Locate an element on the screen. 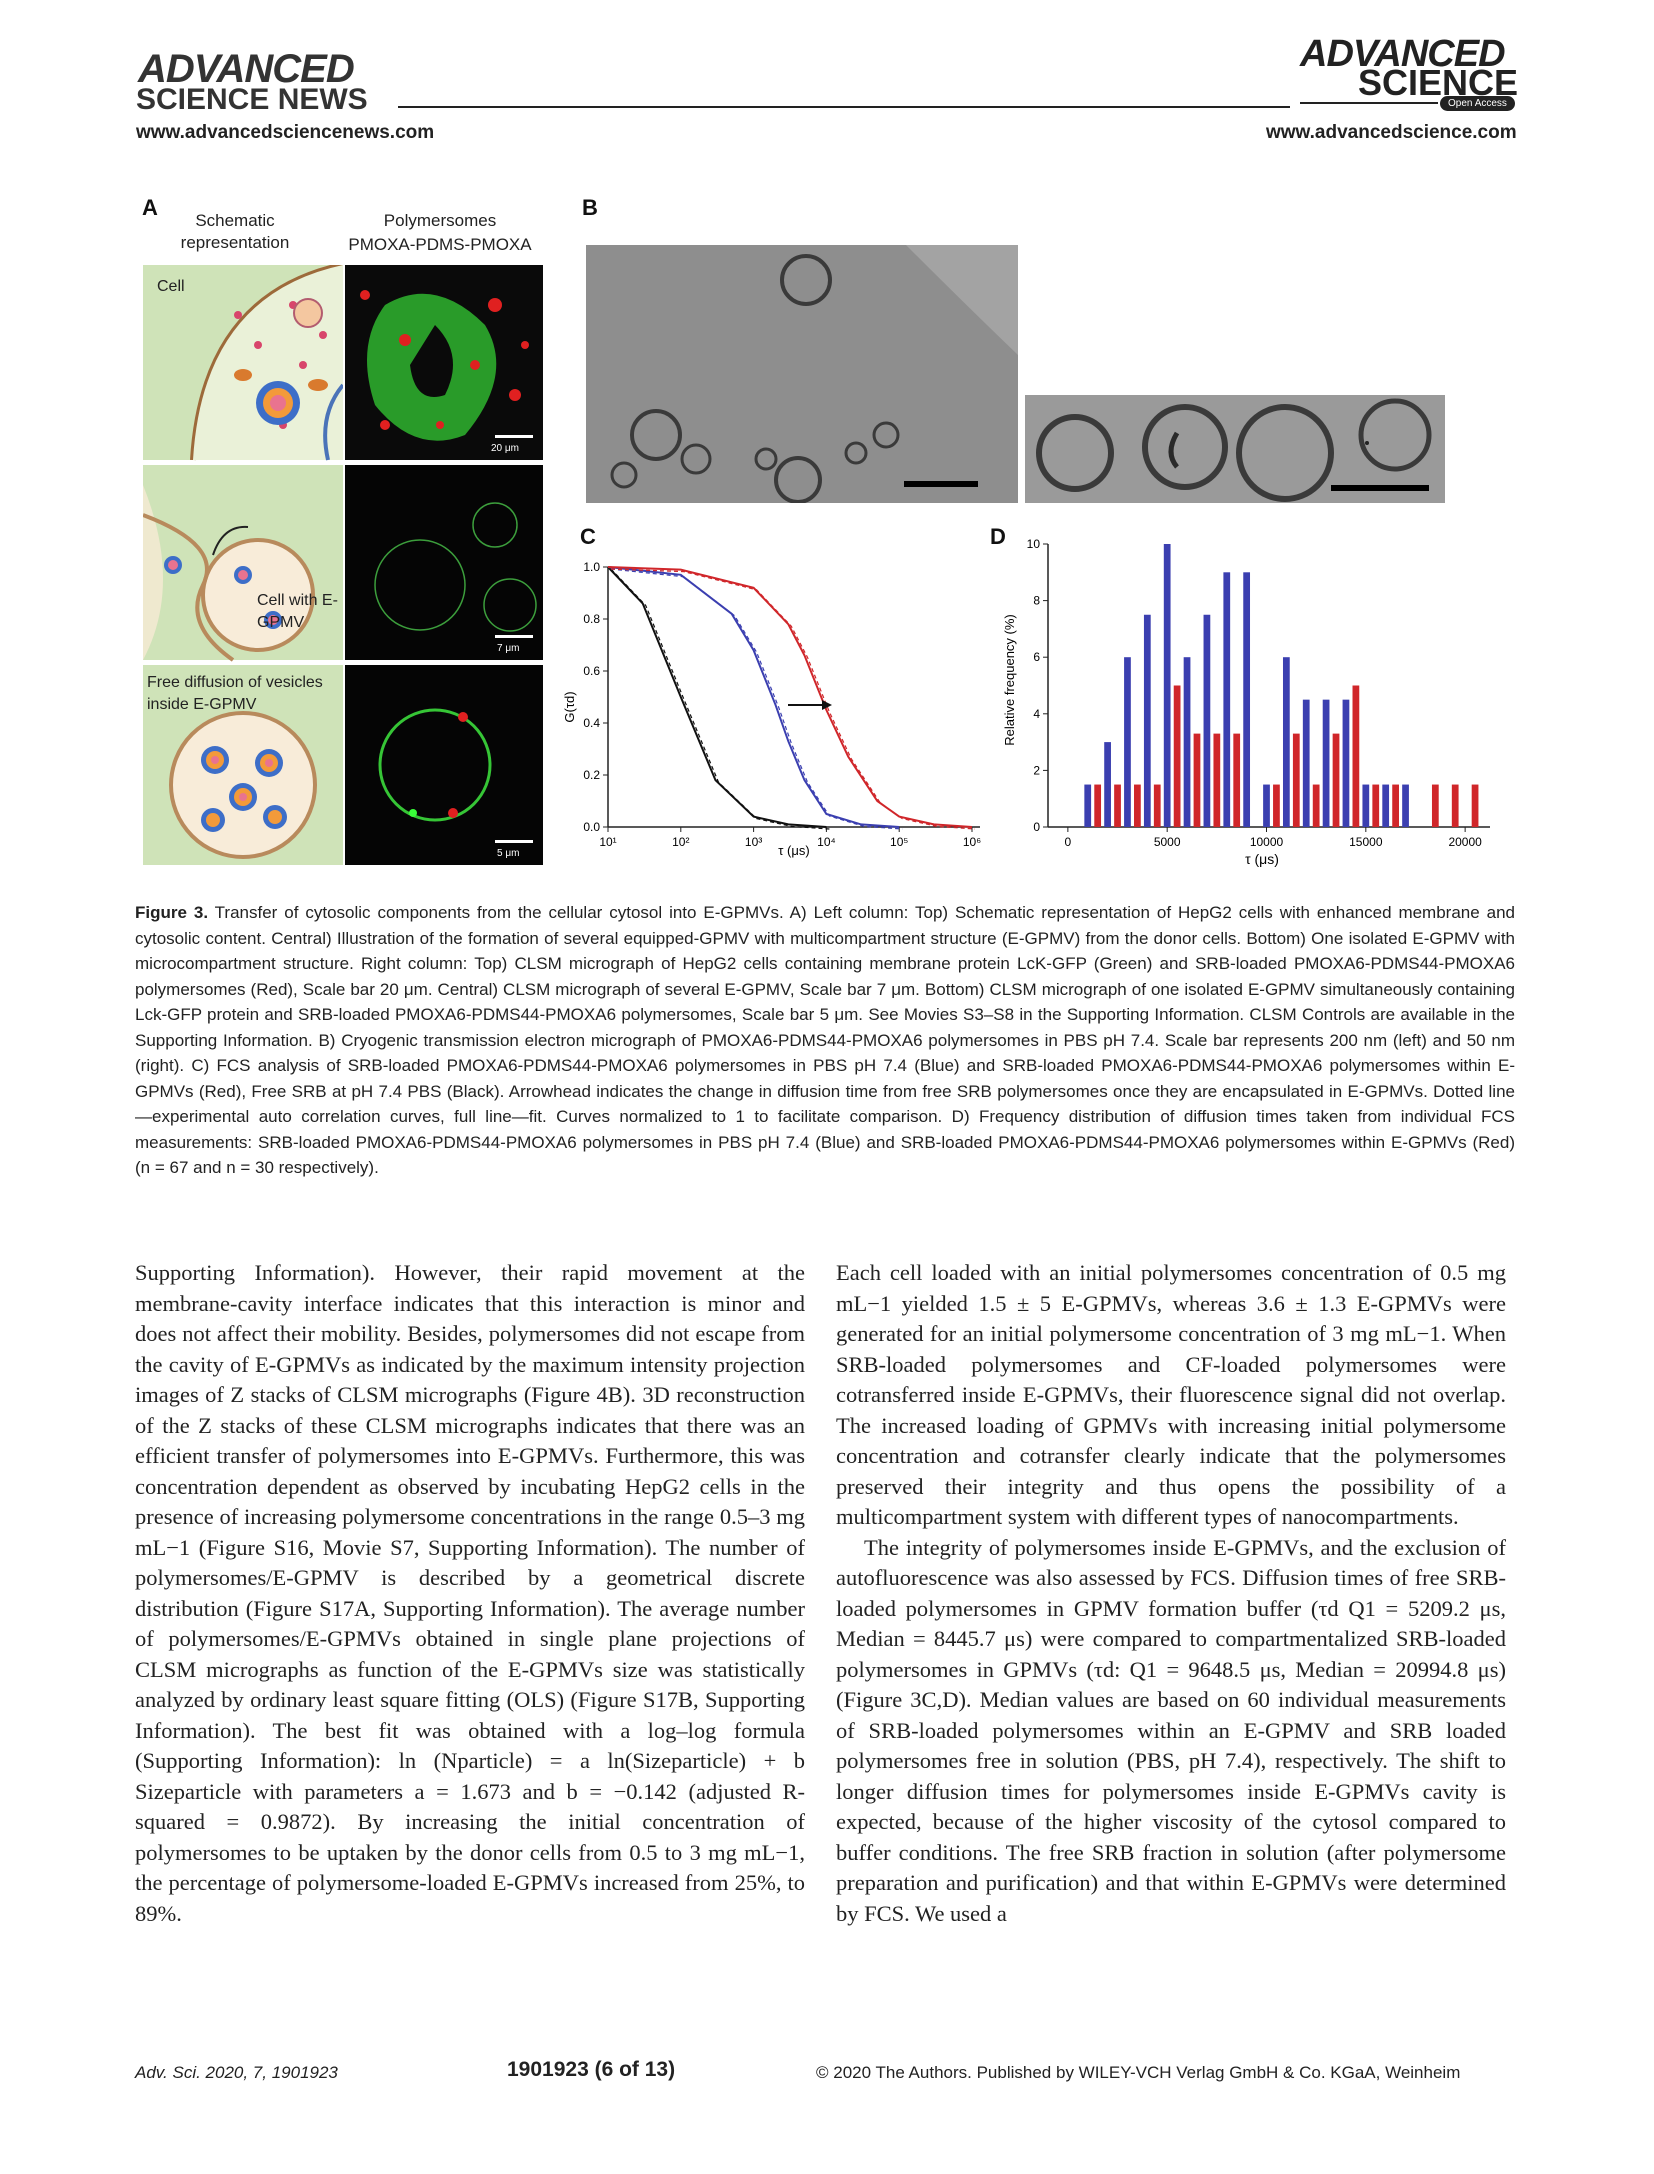 The image size is (1654, 2174). shift-arrowhead is located at coordinates (827, 705).